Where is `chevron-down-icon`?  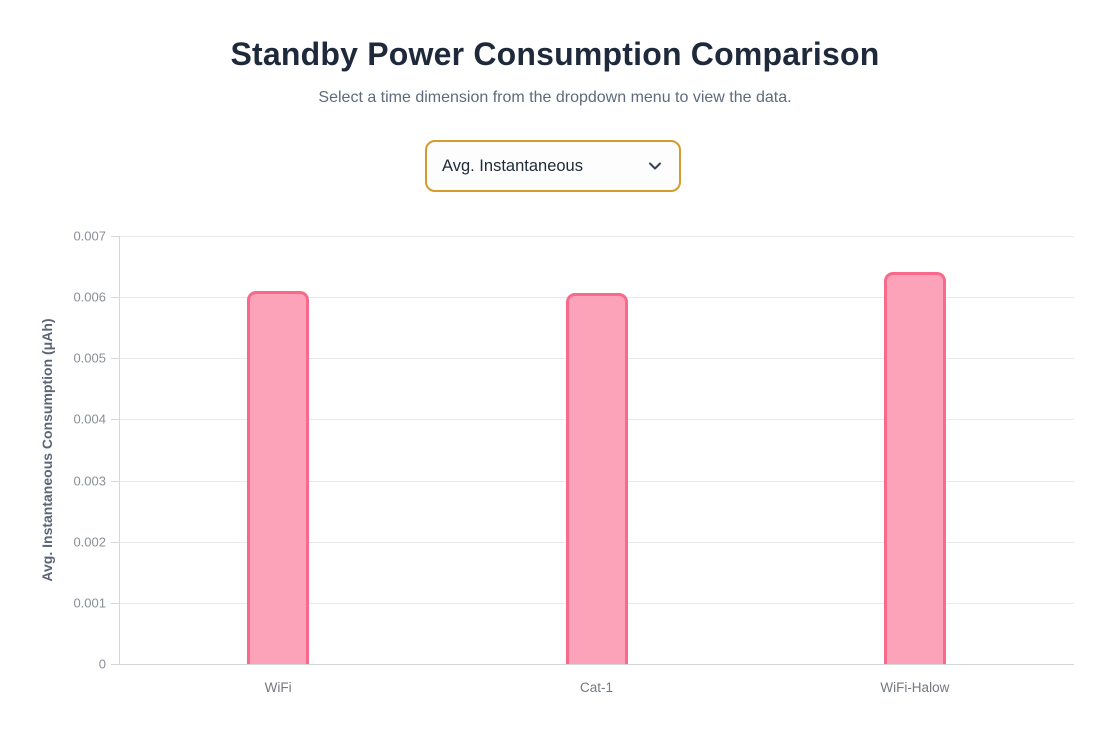 chevron-down-icon is located at coordinates (655, 166).